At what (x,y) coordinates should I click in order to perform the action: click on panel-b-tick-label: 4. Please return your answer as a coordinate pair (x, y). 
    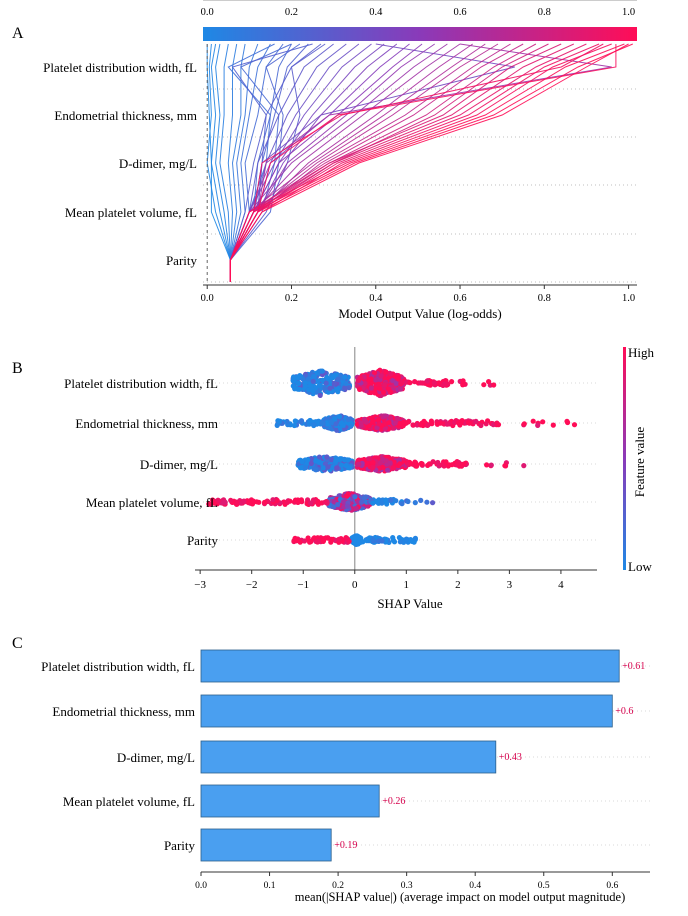
    Looking at the image, I should click on (561, 585).